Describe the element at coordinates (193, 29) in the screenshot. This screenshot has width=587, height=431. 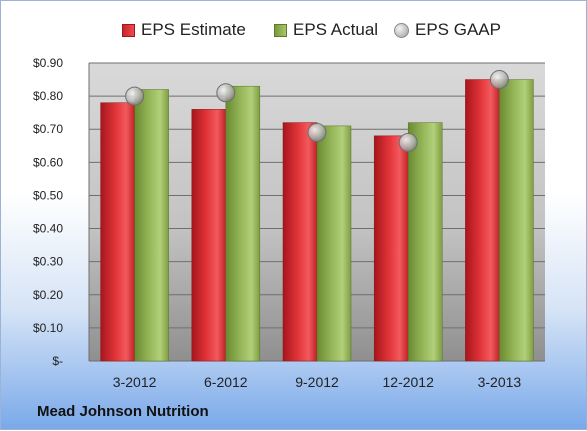
I see `legend-label-estimate: EPS Estimate` at that location.